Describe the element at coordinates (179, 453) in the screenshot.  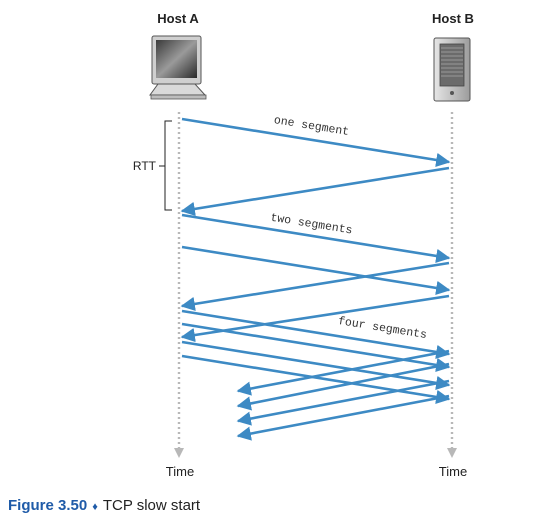
I see `host-a-timeline-arrow` at that location.